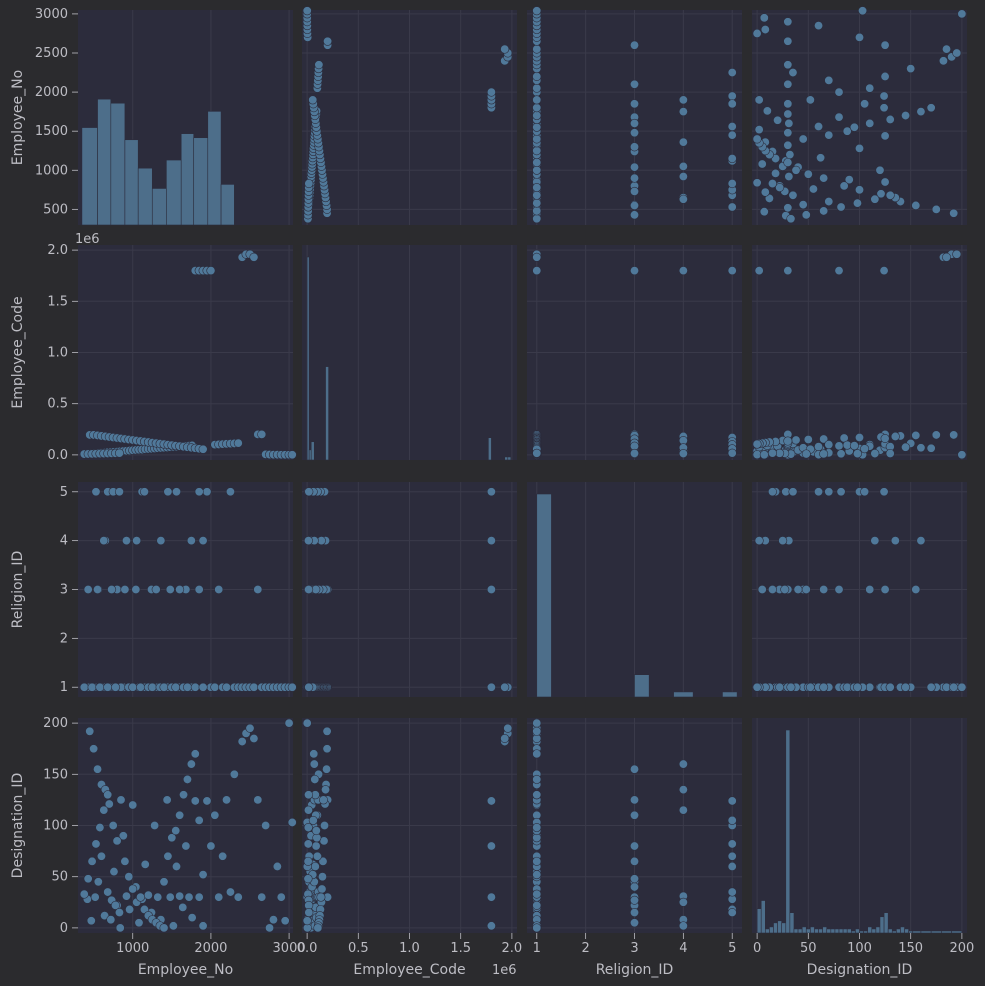 Image resolution: width=985 pixels, height=986 pixels. What do you see at coordinates (59, 877) in the screenshot?
I see `y-tick-label: 50` at bounding box center [59, 877].